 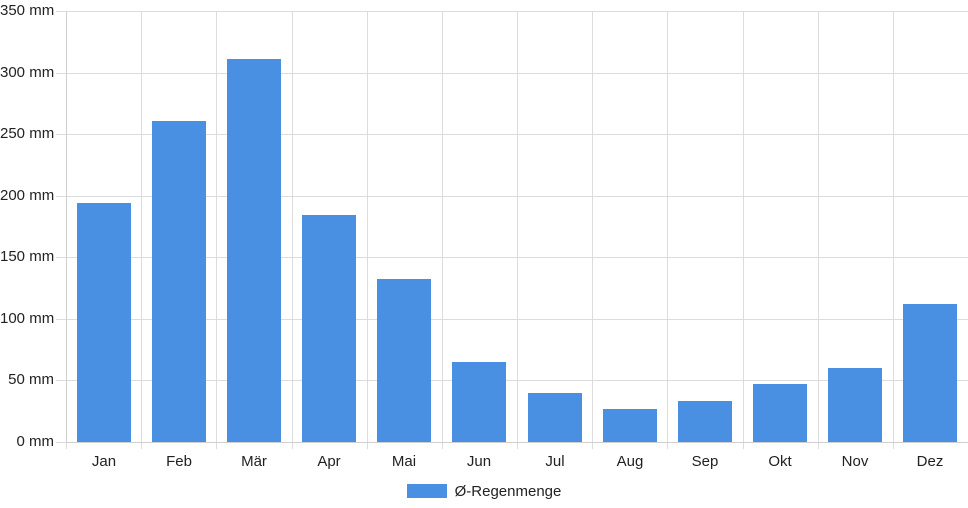 What do you see at coordinates (555, 417) in the screenshot?
I see `bar-jul` at bounding box center [555, 417].